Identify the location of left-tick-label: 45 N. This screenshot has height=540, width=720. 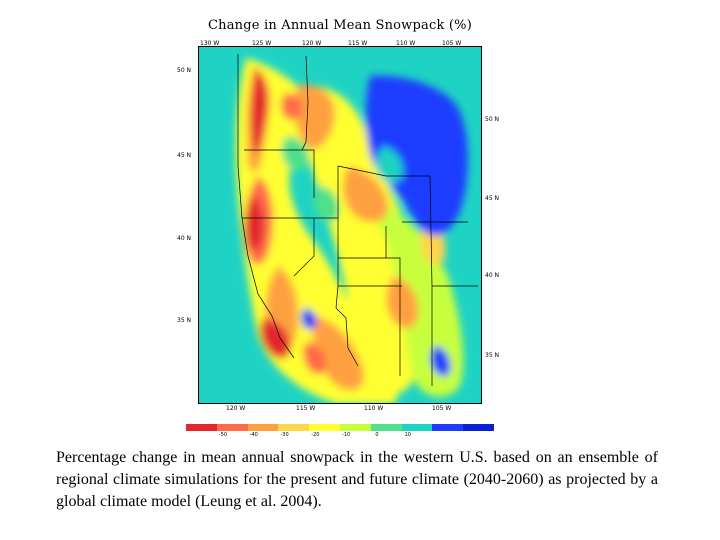
(184, 155).